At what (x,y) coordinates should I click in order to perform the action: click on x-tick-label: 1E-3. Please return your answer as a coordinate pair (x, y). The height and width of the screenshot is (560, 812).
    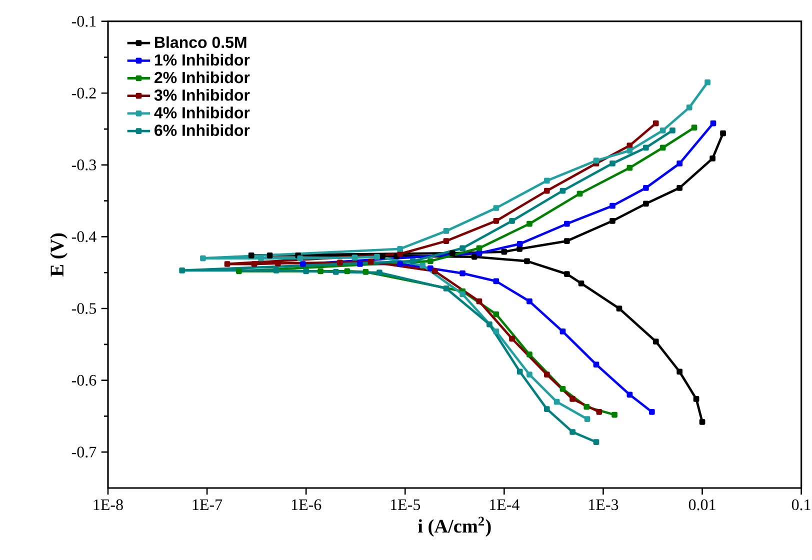
    Looking at the image, I should click on (603, 504).